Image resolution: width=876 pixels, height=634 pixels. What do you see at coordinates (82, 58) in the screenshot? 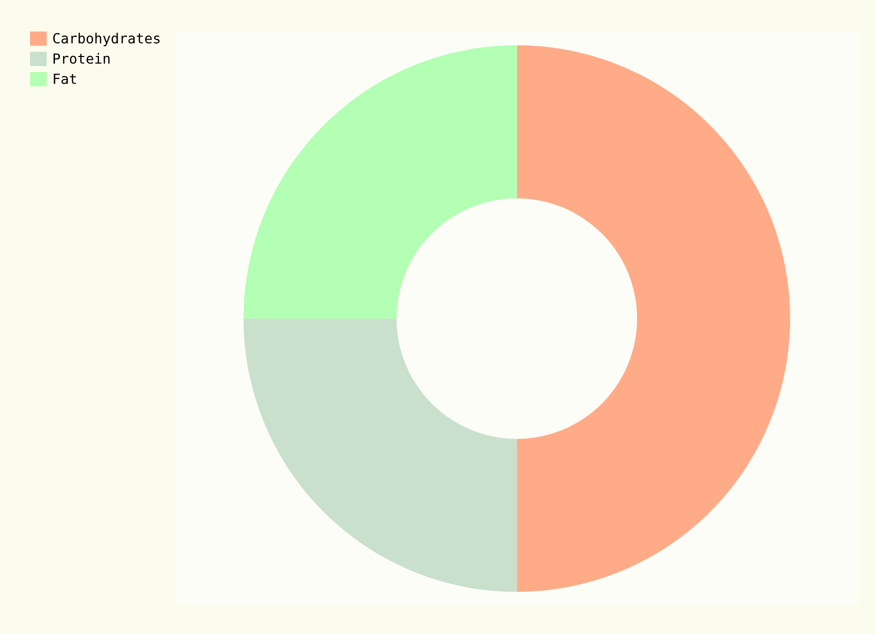
I see `legend-label: Protein` at bounding box center [82, 58].